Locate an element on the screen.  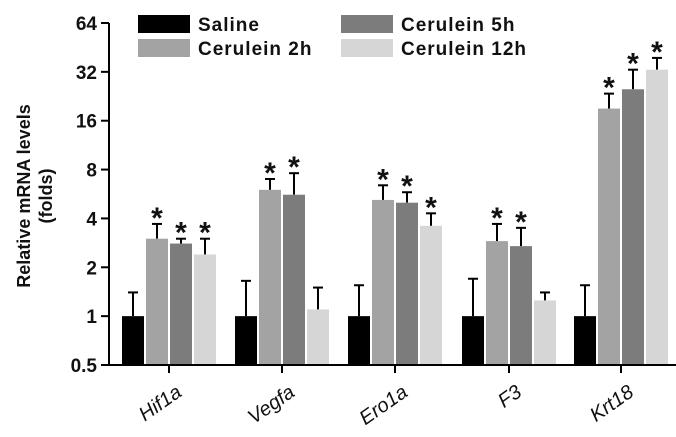
x-category-label: Hif1a is located at coordinates (160, 403).